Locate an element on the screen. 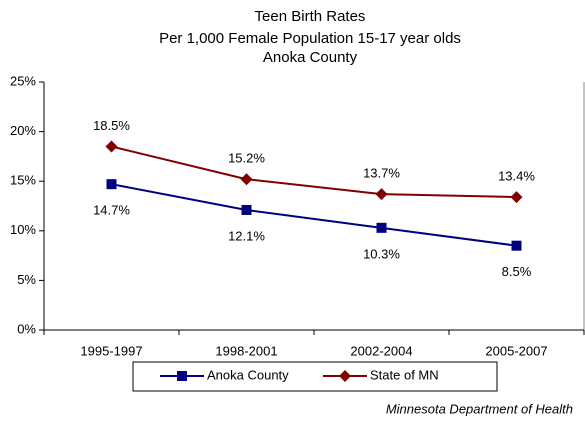  x-tick-label: 2002-2004 is located at coordinates (381, 350).